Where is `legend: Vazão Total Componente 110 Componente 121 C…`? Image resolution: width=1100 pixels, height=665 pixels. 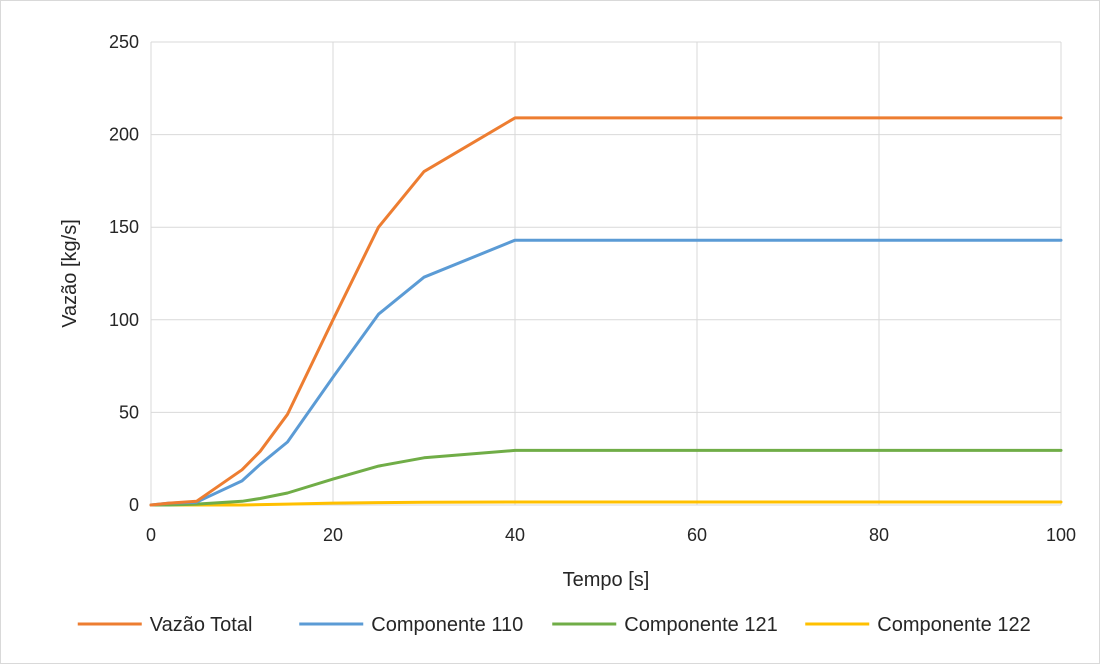 legend: Vazão Total Componente 110 Componente 121 C… is located at coordinates (554, 625).